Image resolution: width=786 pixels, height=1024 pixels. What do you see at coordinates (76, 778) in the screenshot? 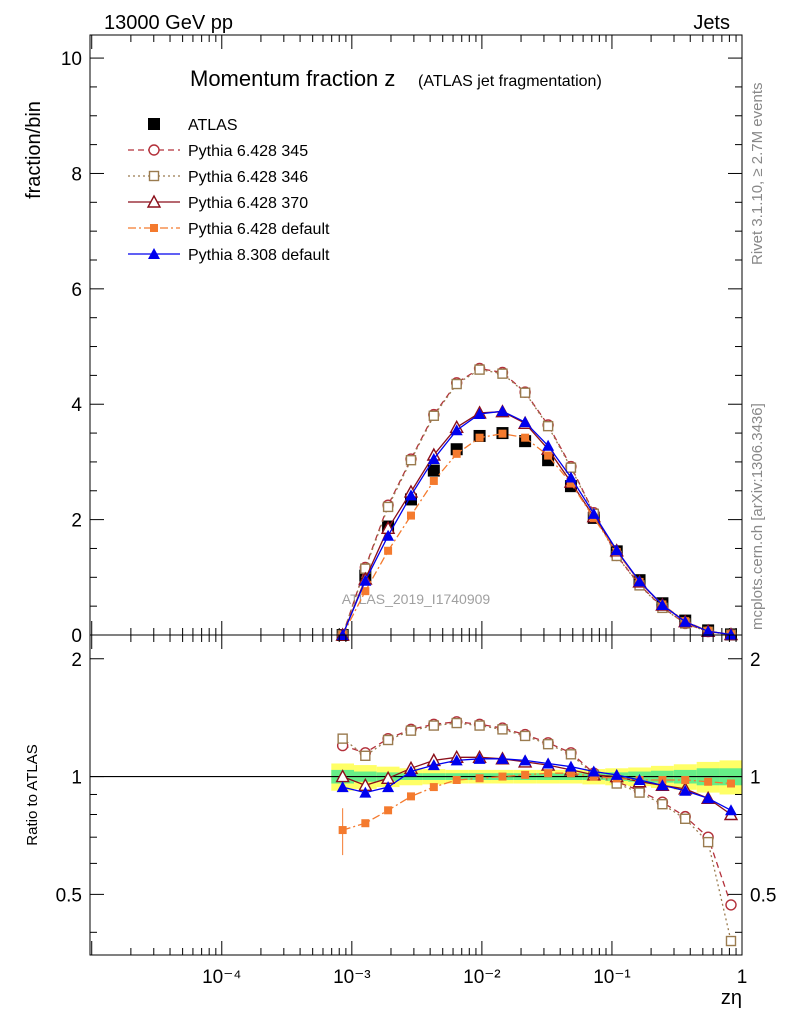
I see `ratio-y-tick-label: 1` at bounding box center [76, 778].